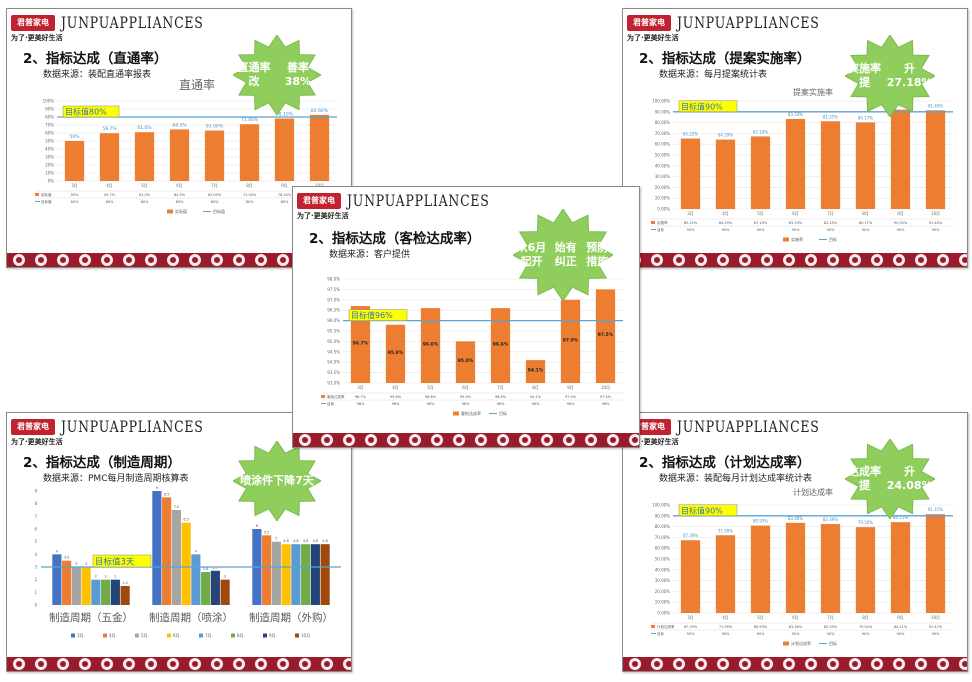  Describe the element at coordinates (214, 185) in the screenshot. I see `x-tick-label: 7月` at that location.